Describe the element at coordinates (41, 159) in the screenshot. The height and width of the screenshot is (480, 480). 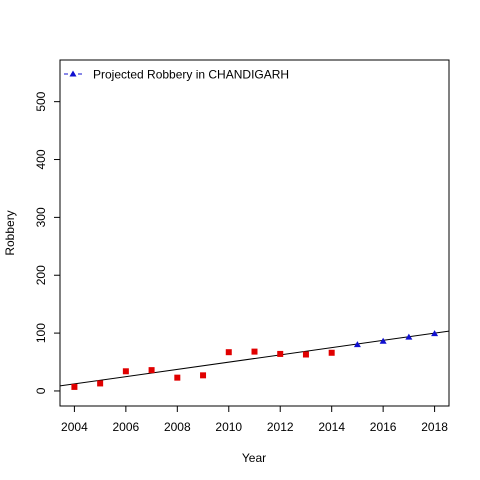
I see `y-tick-label: 400` at that location.